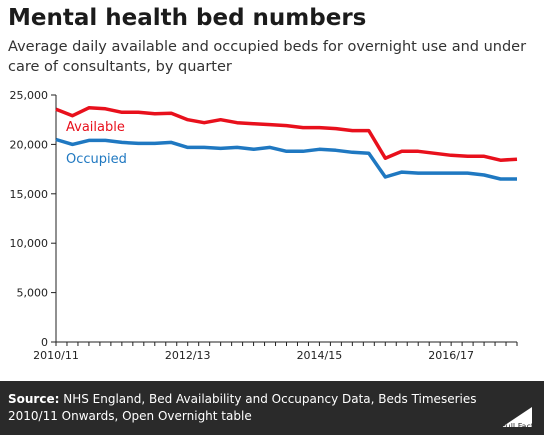 The height and width of the screenshot is (435, 544). What do you see at coordinates (29, 243) in the screenshot?
I see `y-tick-label: 10,000` at bounding box center [29, 243].